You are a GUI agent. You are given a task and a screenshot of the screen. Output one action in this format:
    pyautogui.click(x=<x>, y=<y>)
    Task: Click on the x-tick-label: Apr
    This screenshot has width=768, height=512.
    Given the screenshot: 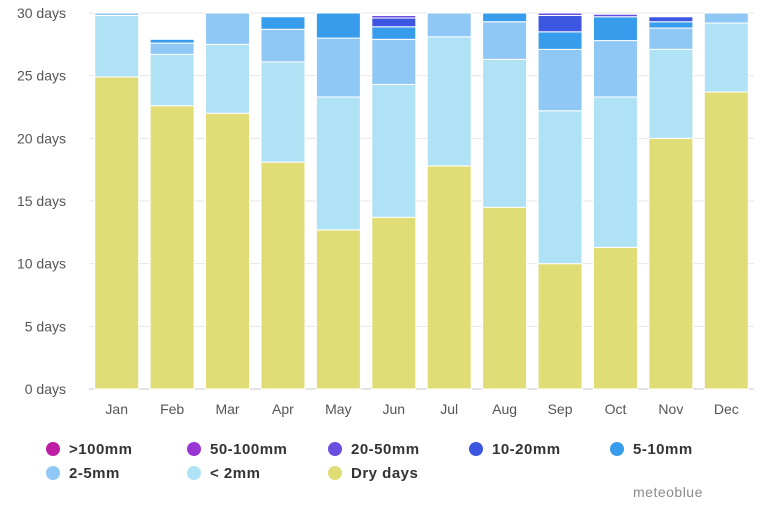 What is the action you would take?
    pyautogui.click(x=283, y=409)
    